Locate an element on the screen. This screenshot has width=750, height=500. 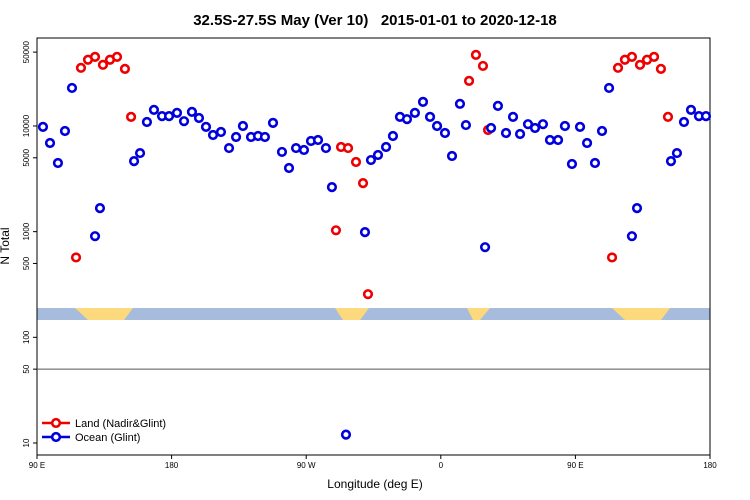
legend-marker is located at coordinates (56, 423).